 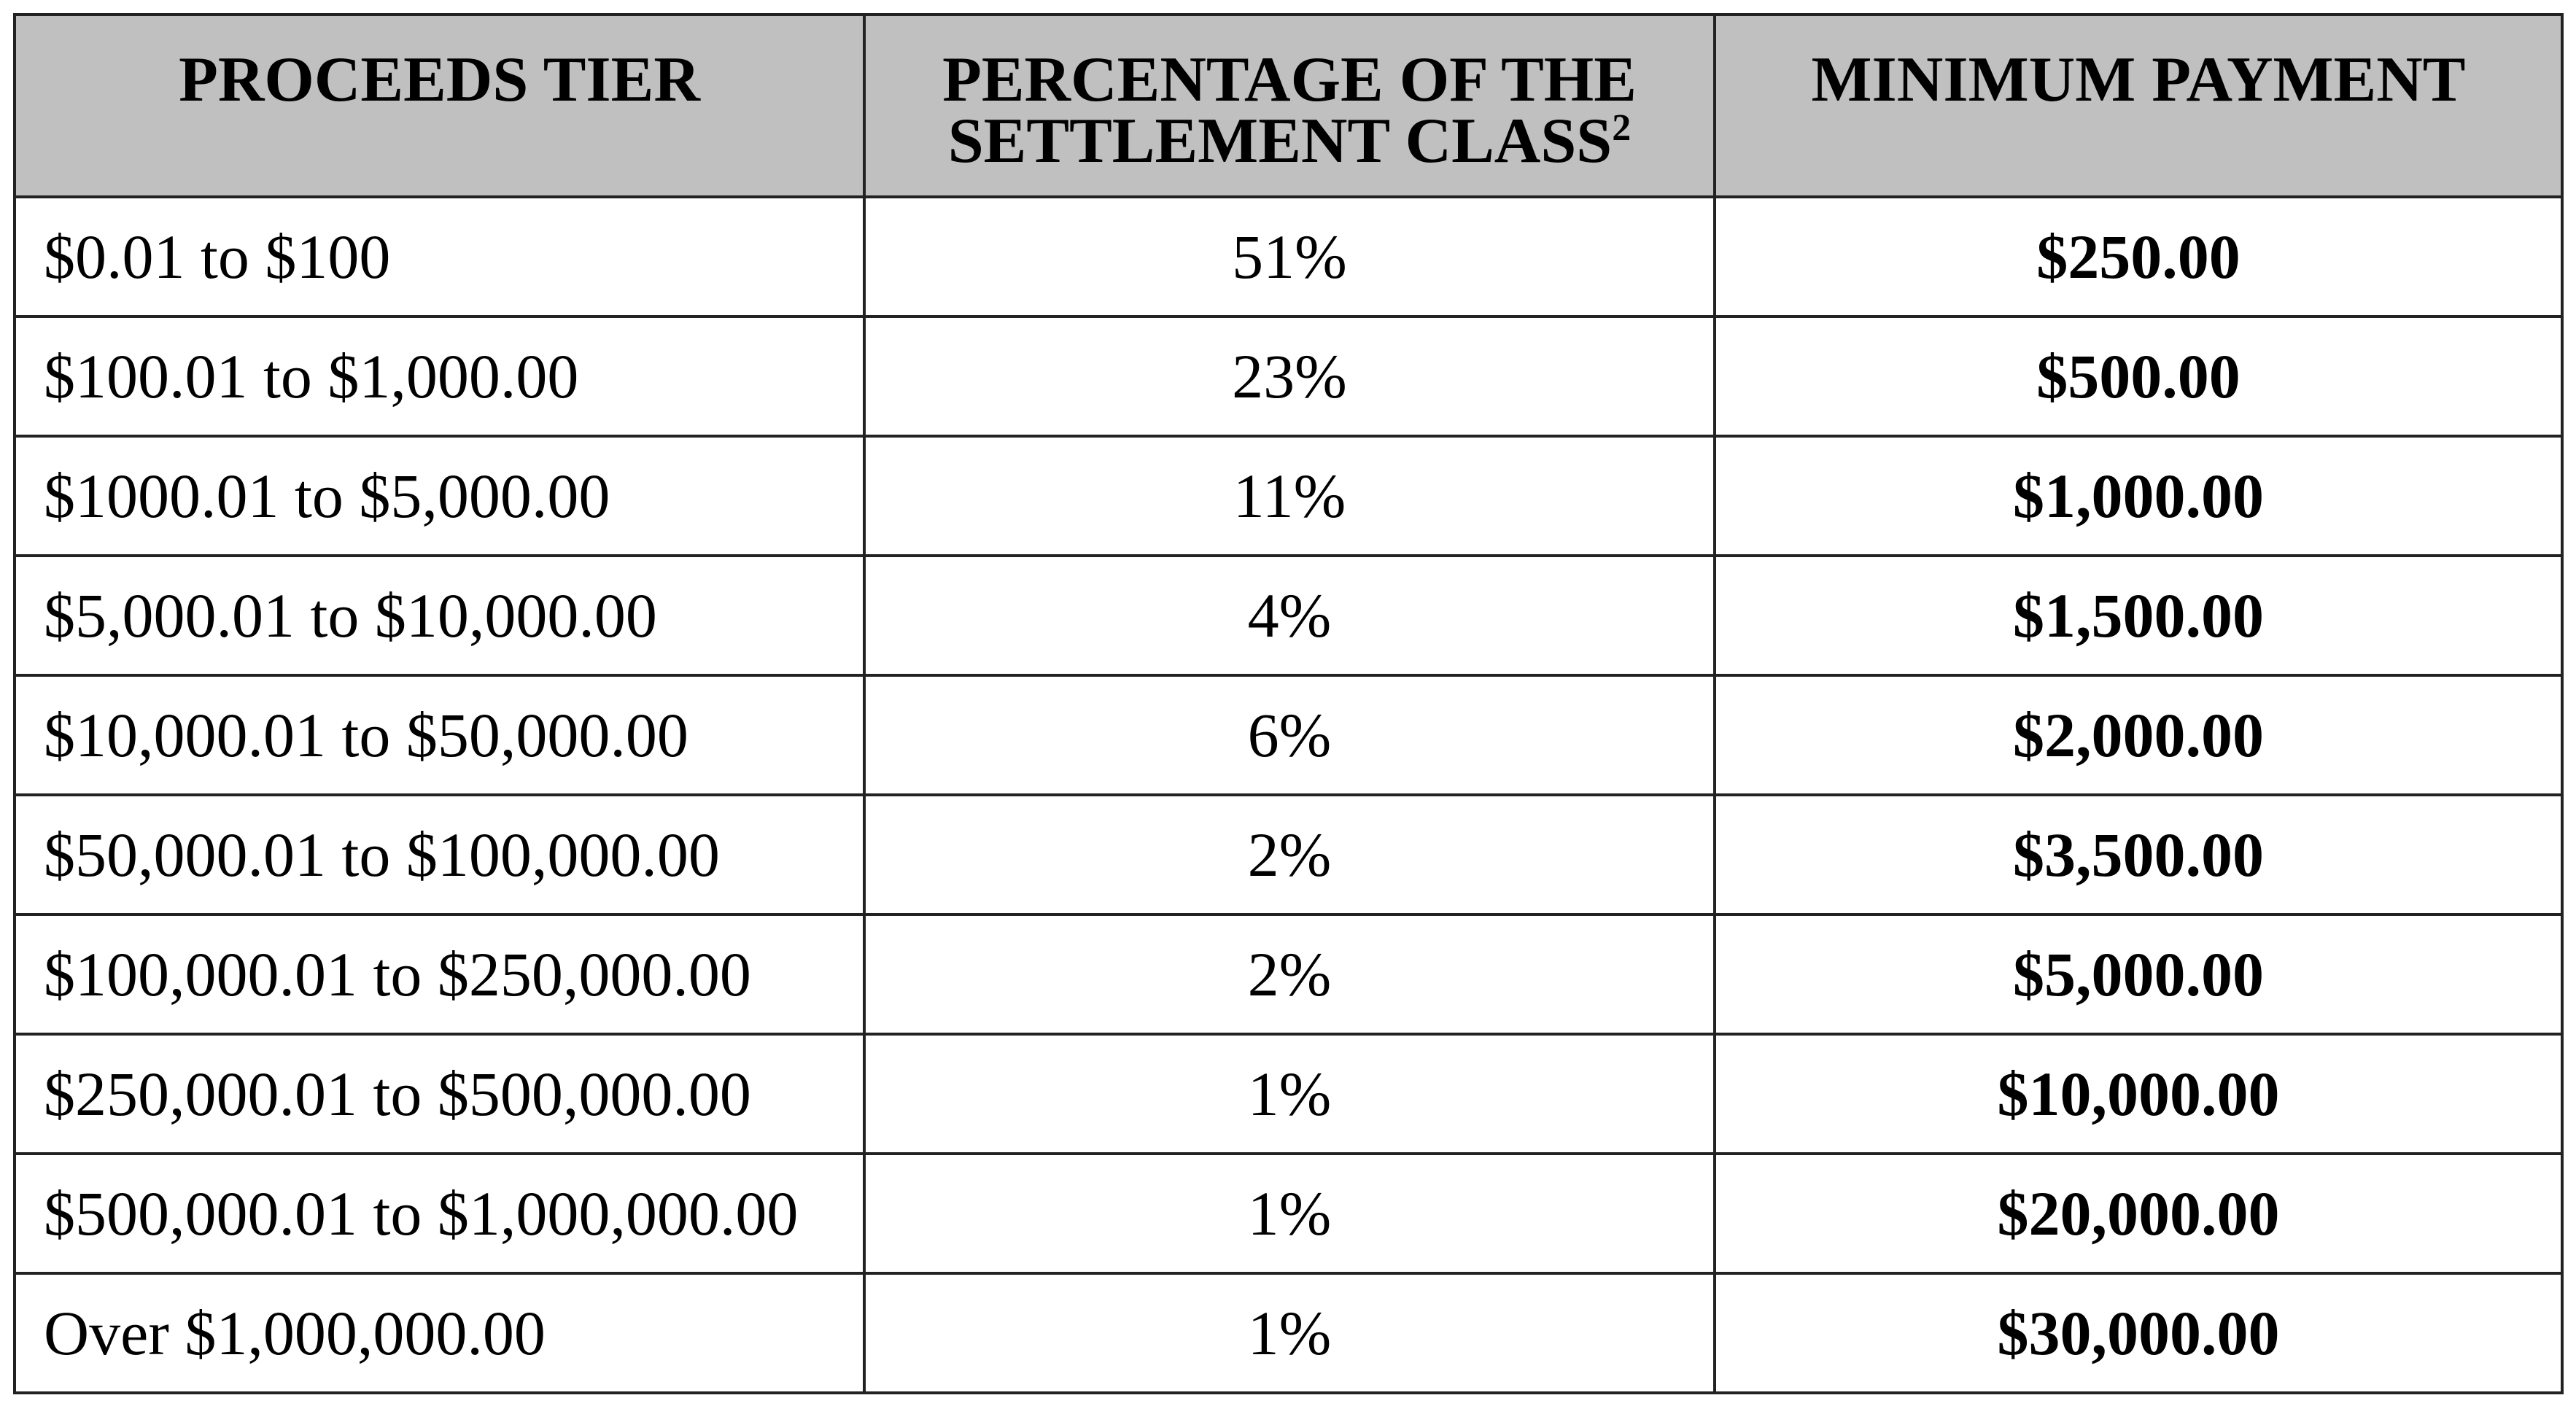 I want to click on payment-cell: $5,000.00, so click(x=2138, y=974).